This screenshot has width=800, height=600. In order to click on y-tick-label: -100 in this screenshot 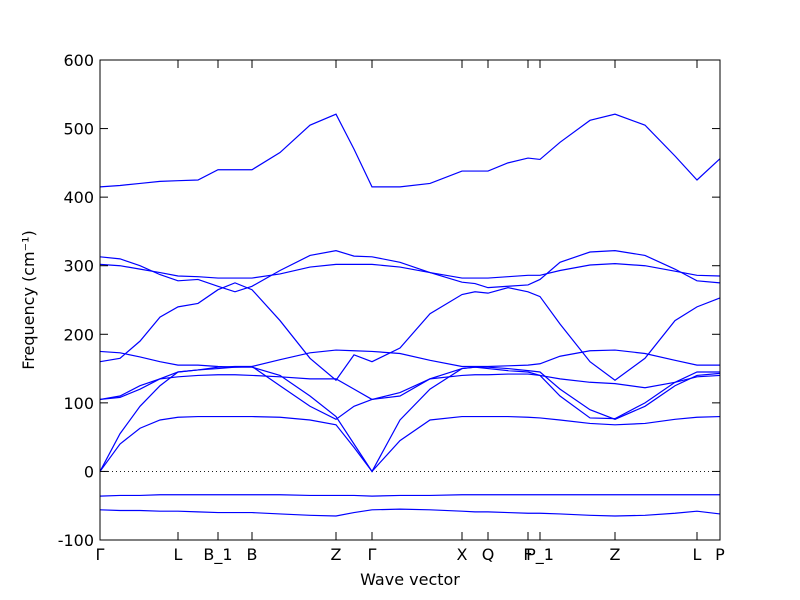, I will do `click(76, 540)`.